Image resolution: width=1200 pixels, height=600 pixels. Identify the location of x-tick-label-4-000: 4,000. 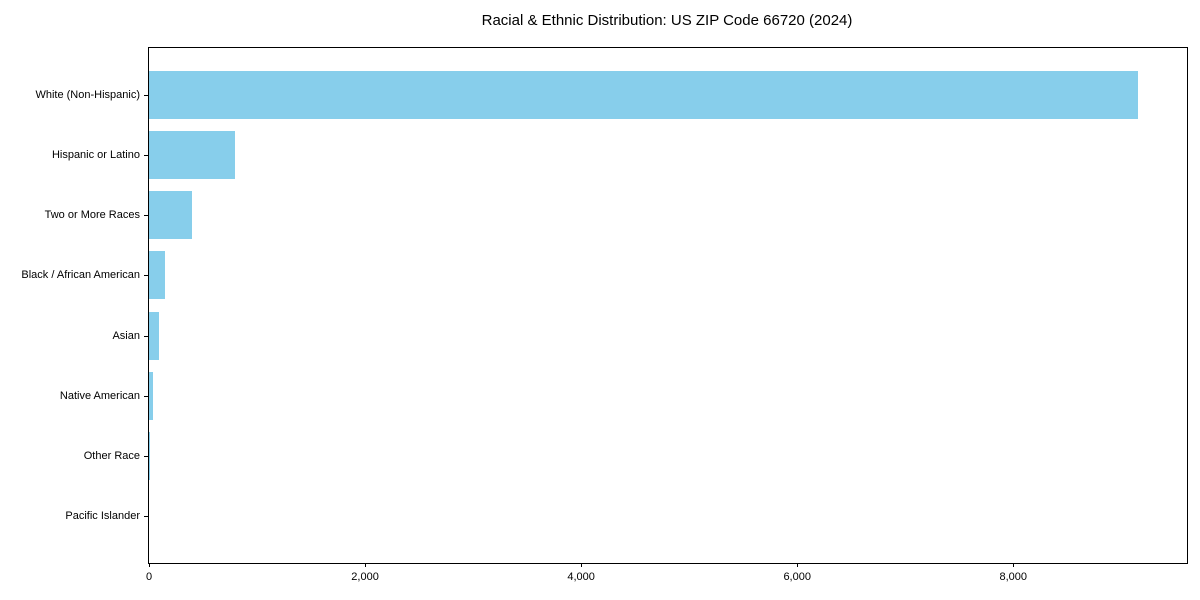
(581, 577).